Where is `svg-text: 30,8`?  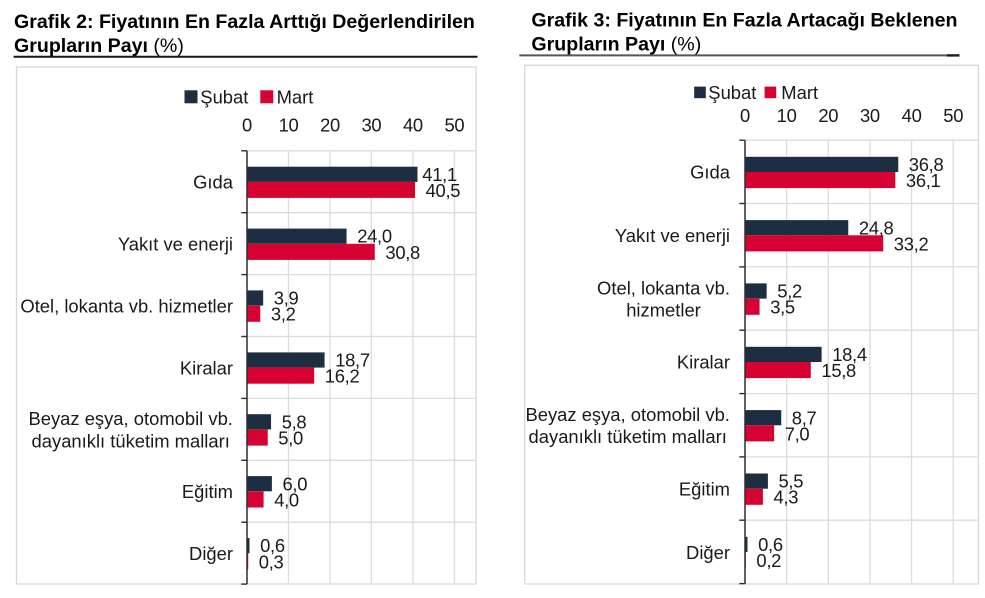 svg-text: 30,8 is located at coordinates (402, 252).